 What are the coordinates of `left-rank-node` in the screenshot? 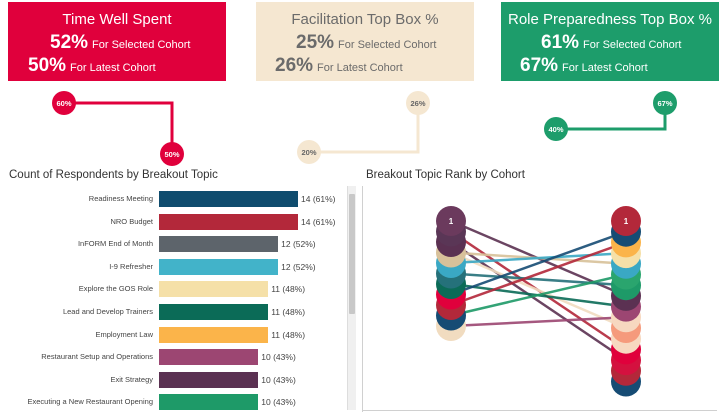 It's located at (451, 221).